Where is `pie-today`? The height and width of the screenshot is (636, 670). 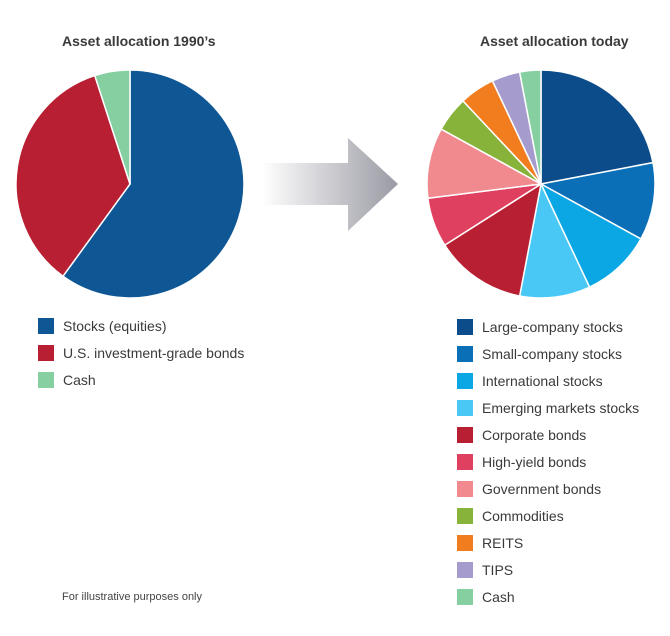
pie-today is located at coordinates (541, 184).